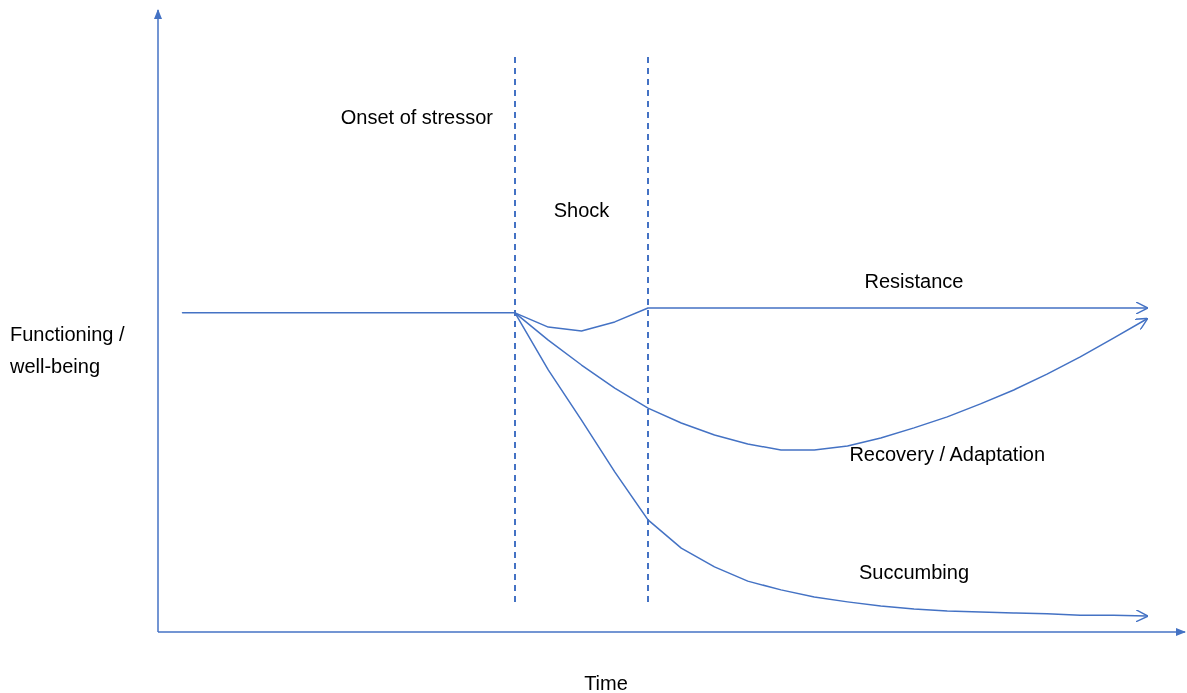 The width and height of the screenshot is (1187, 693). Describe the element at coordinates (67, 350) in the screenshot. I see `y-axis-title: Functioning / well-being` at that location.